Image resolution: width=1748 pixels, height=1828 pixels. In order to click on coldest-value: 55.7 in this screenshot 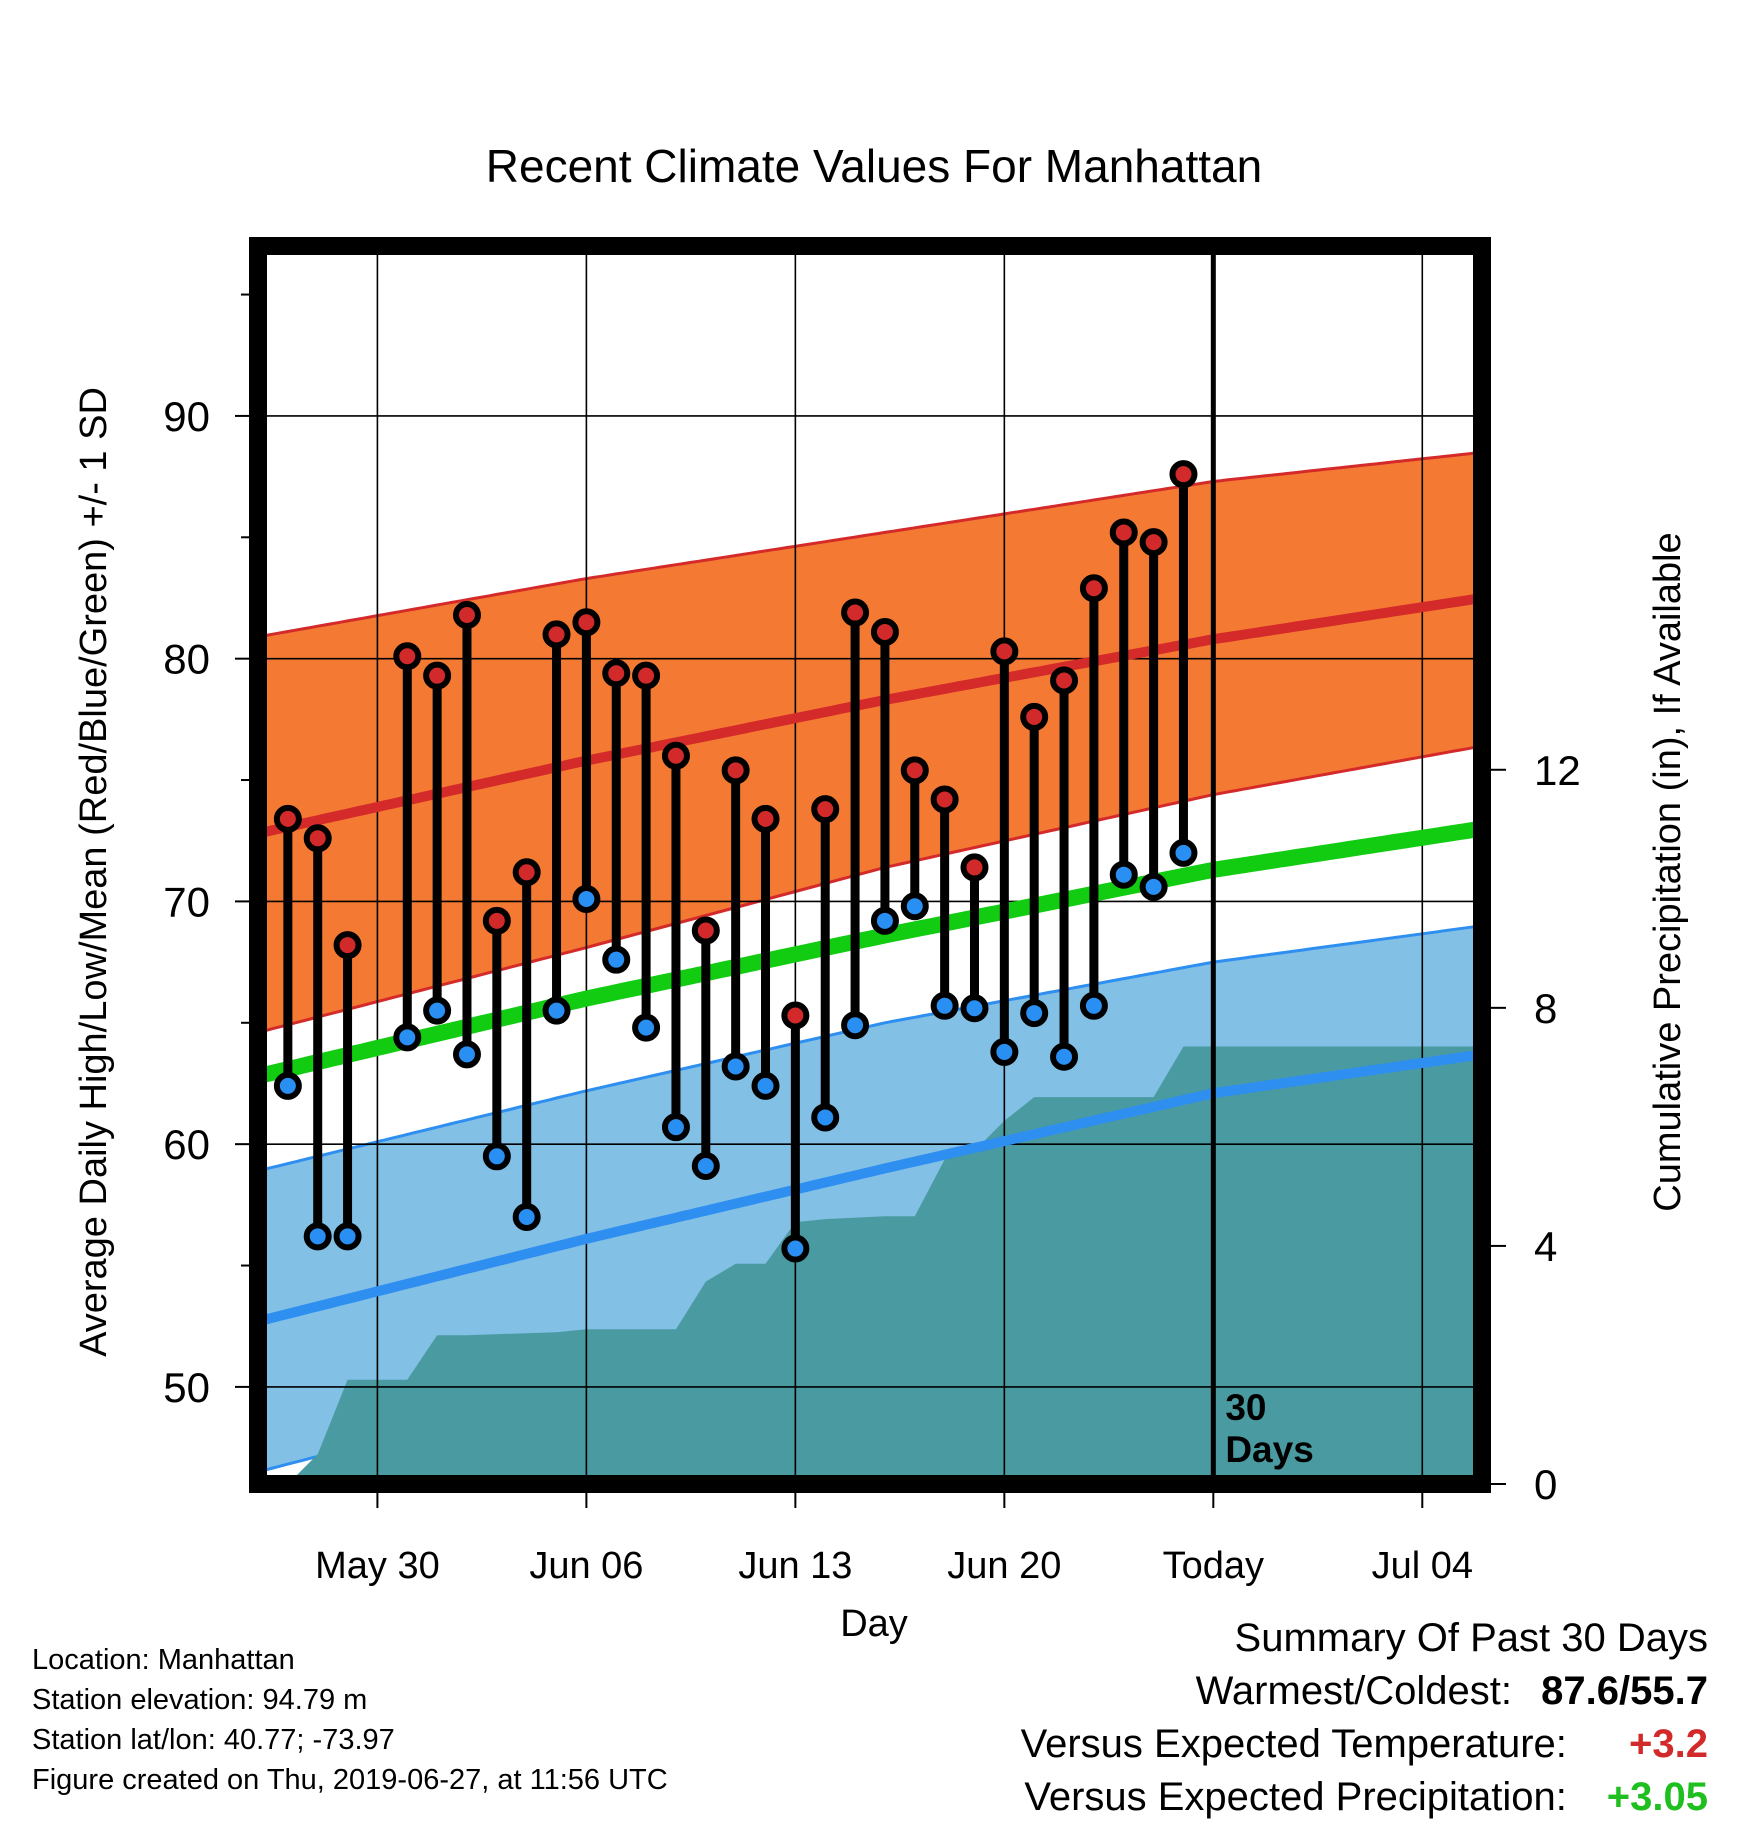, I will do `click(1669, 1691)`.